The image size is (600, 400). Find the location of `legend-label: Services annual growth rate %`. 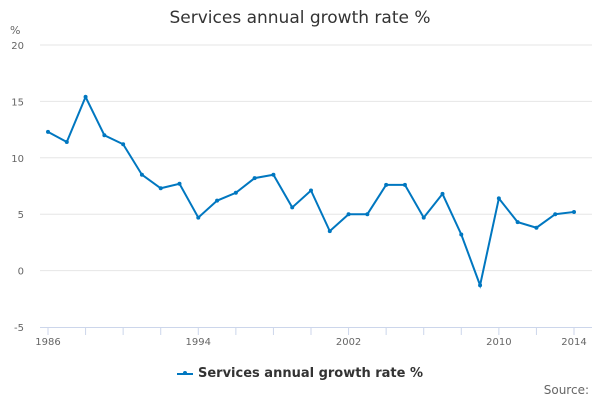

legend-label: Services annual growth rate % is located at coordinates (310, 373).